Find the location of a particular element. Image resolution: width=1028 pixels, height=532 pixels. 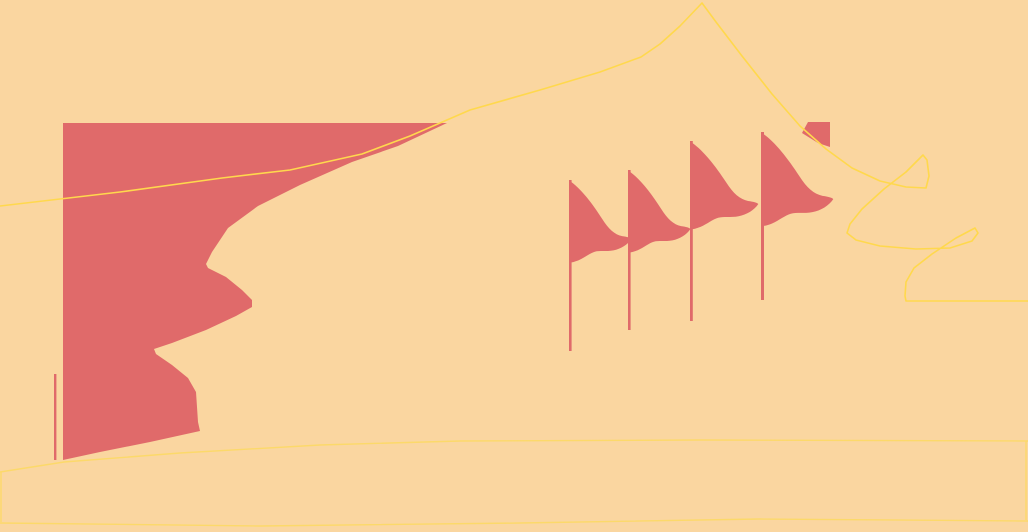

flag-5-bare-pole is located at coordinates (55, 417).